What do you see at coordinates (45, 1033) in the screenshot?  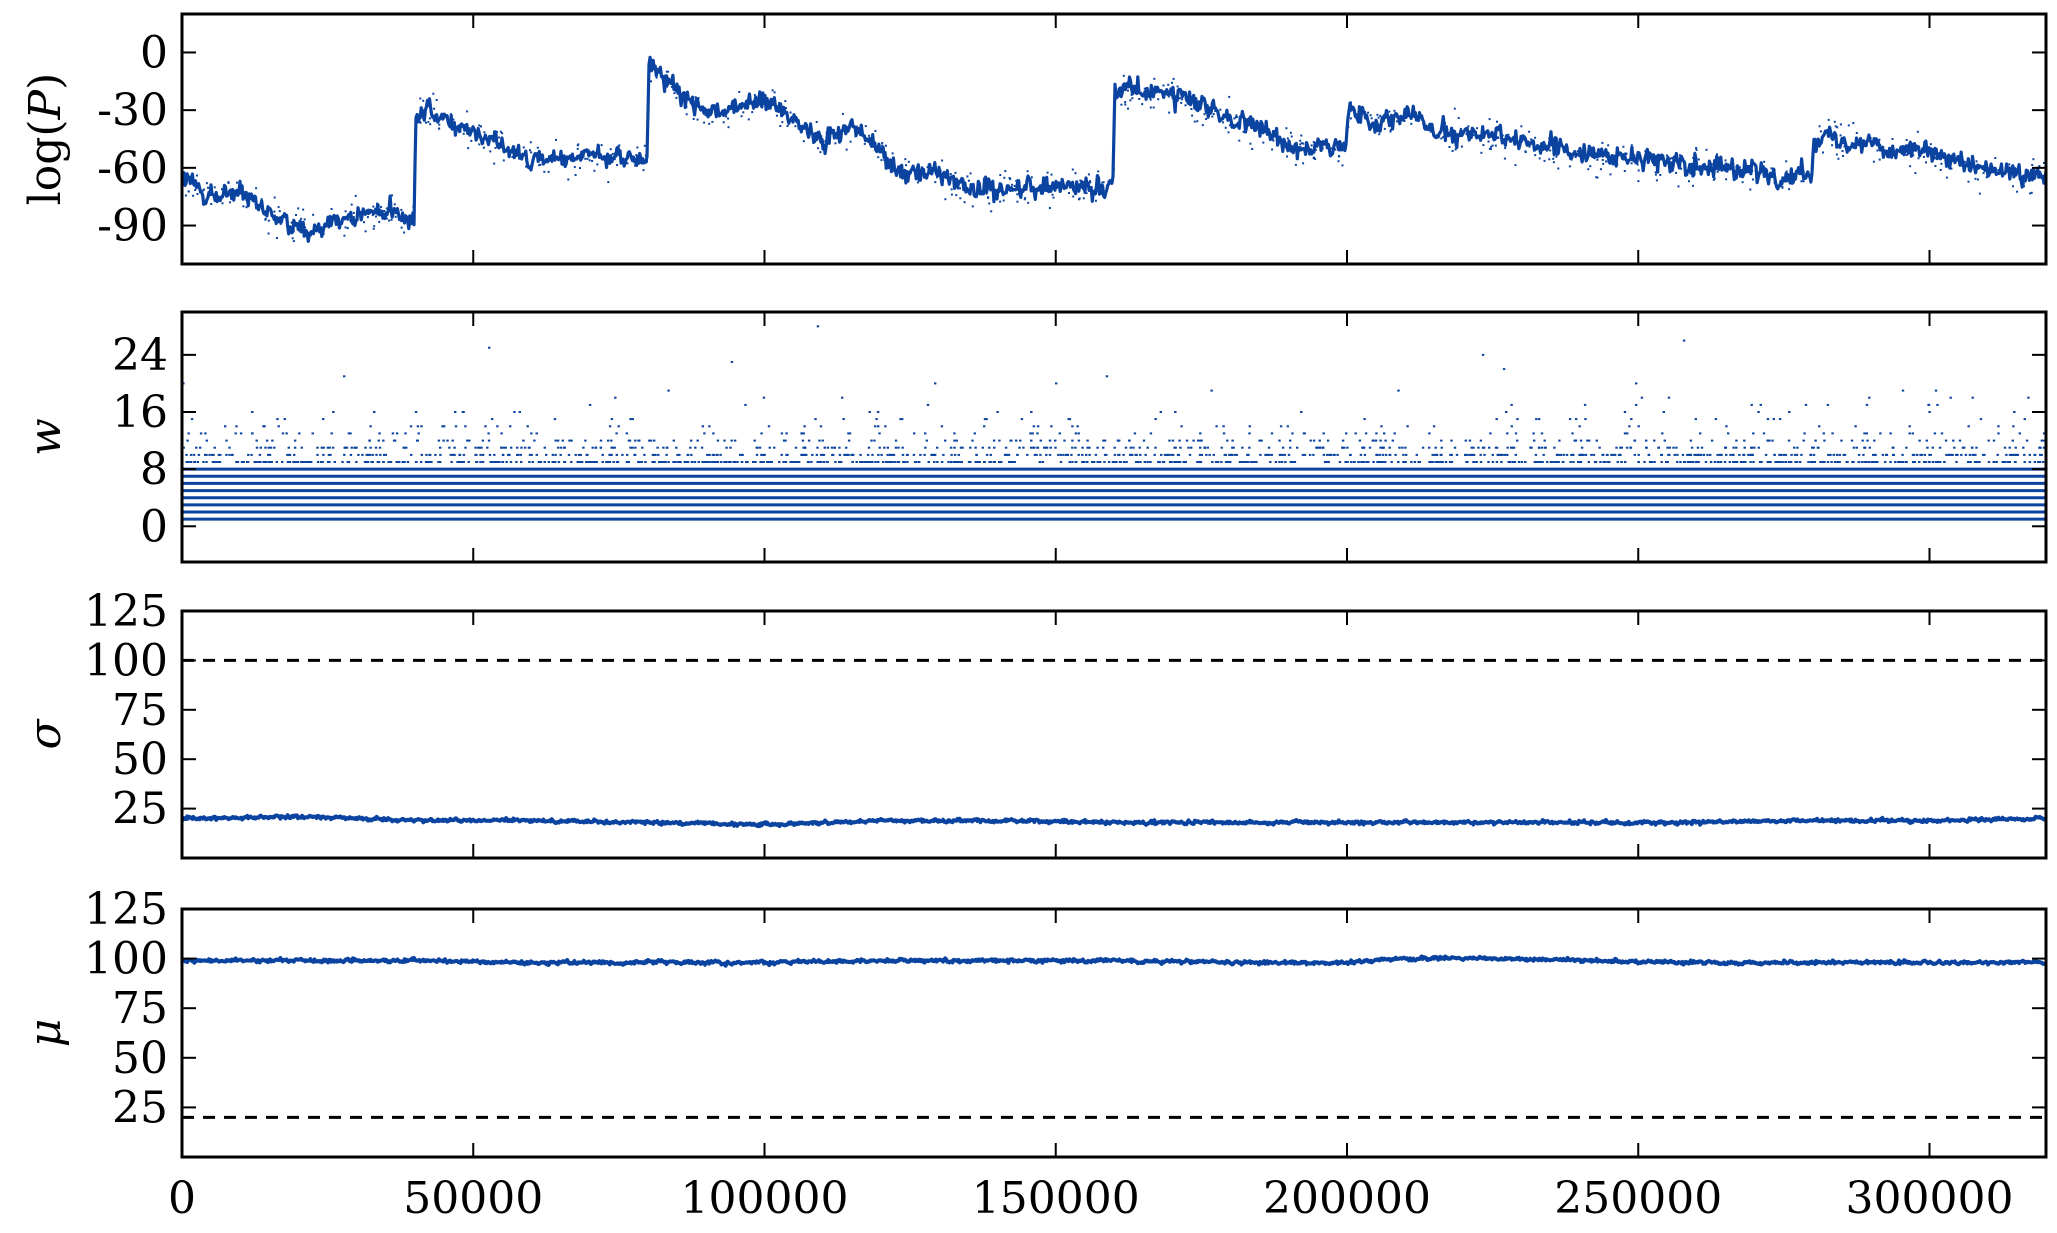 I see `y-axis-label: μ` at bounding box center [45, 1033].